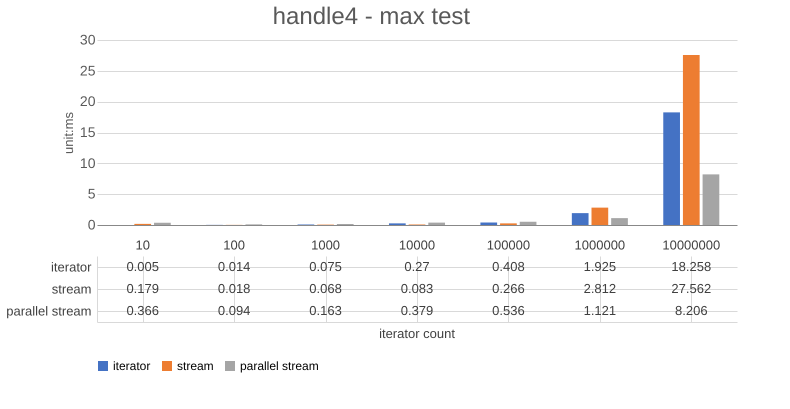 This screenshot has height=409, width=790. What do you see at coordinates (600, 245) in the screenshot?
I see `x-tick-label: 1000000` at bounding box center [600, 245].